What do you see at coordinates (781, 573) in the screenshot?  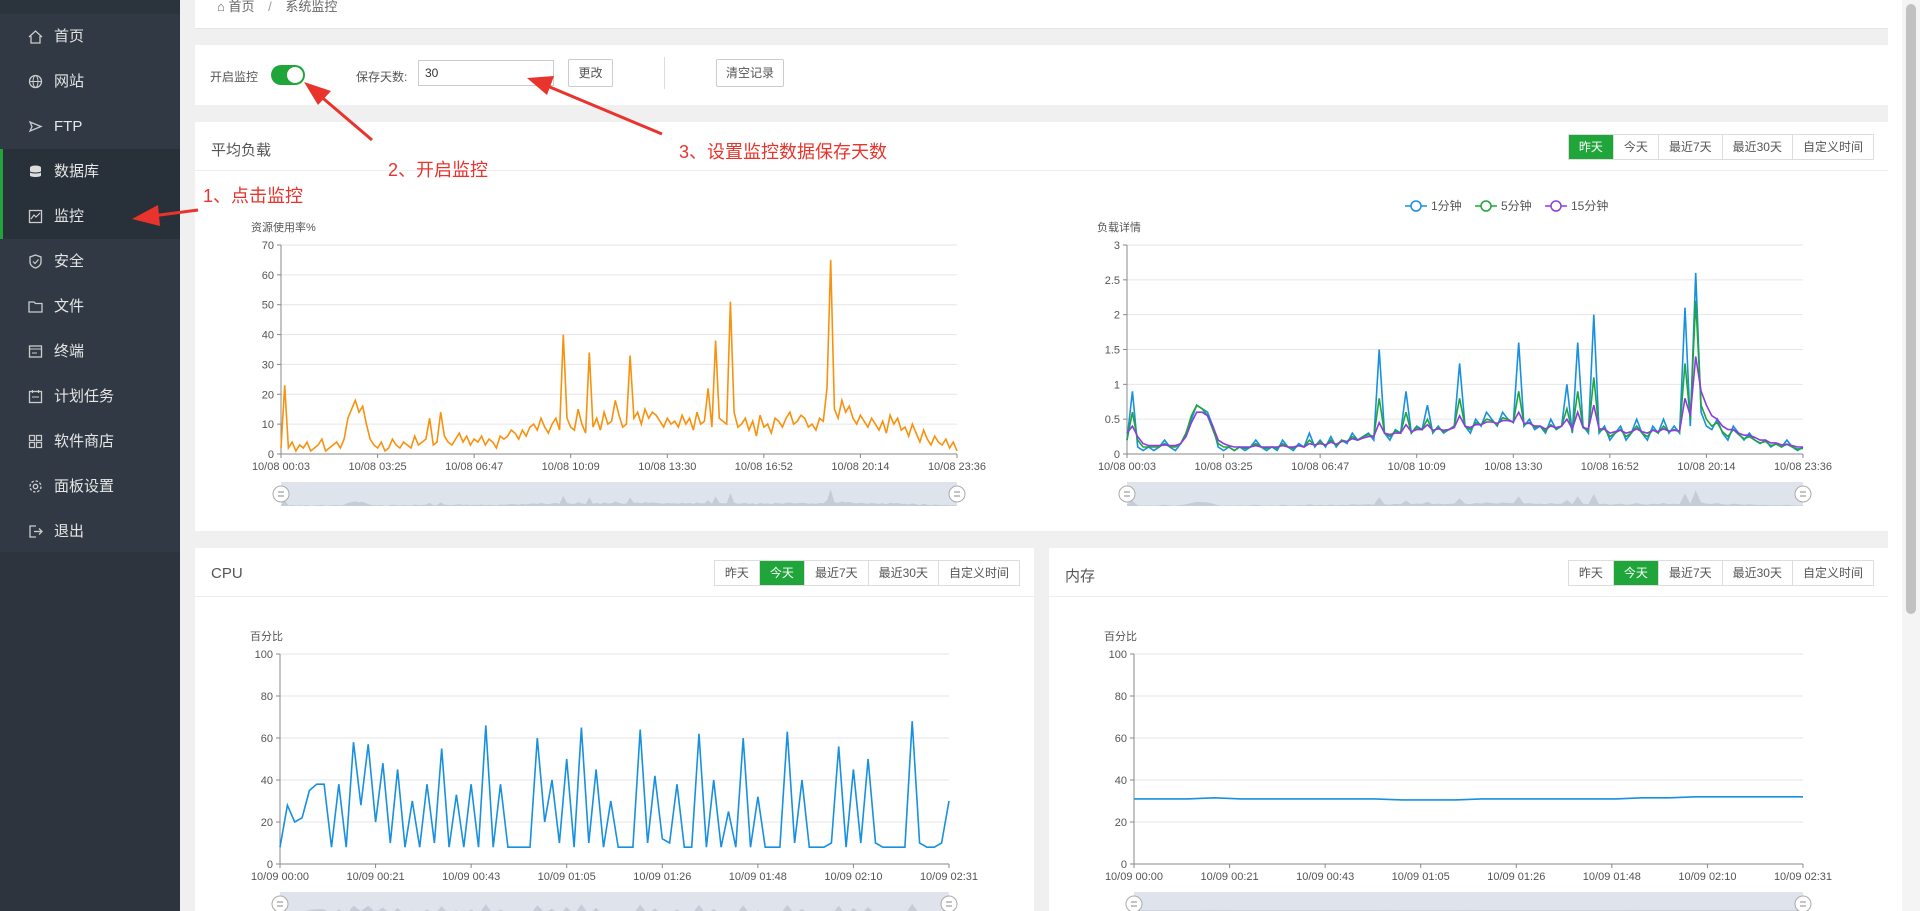 I see `cpu-tab-1: 今天` at bounding box center [781, 573].